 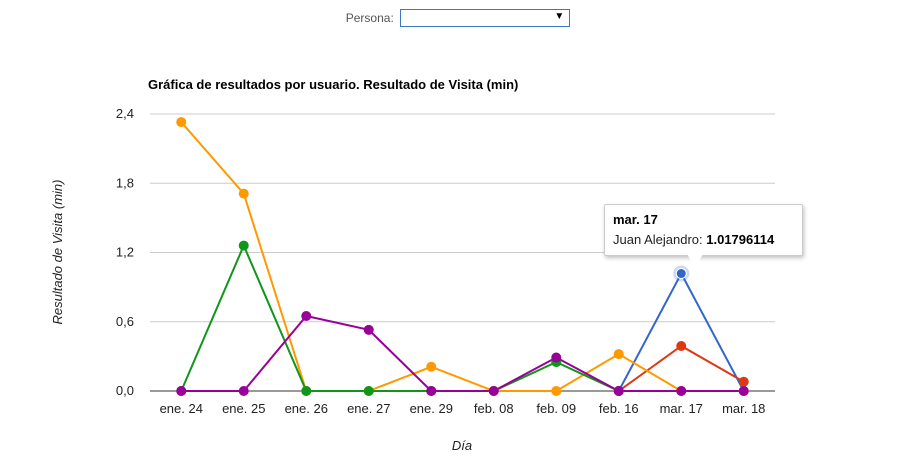 What do you see at coordinates (556, 408) in the screenshot?
I see `x-tick-label: feb. 09` at bounding box center [556, 408].